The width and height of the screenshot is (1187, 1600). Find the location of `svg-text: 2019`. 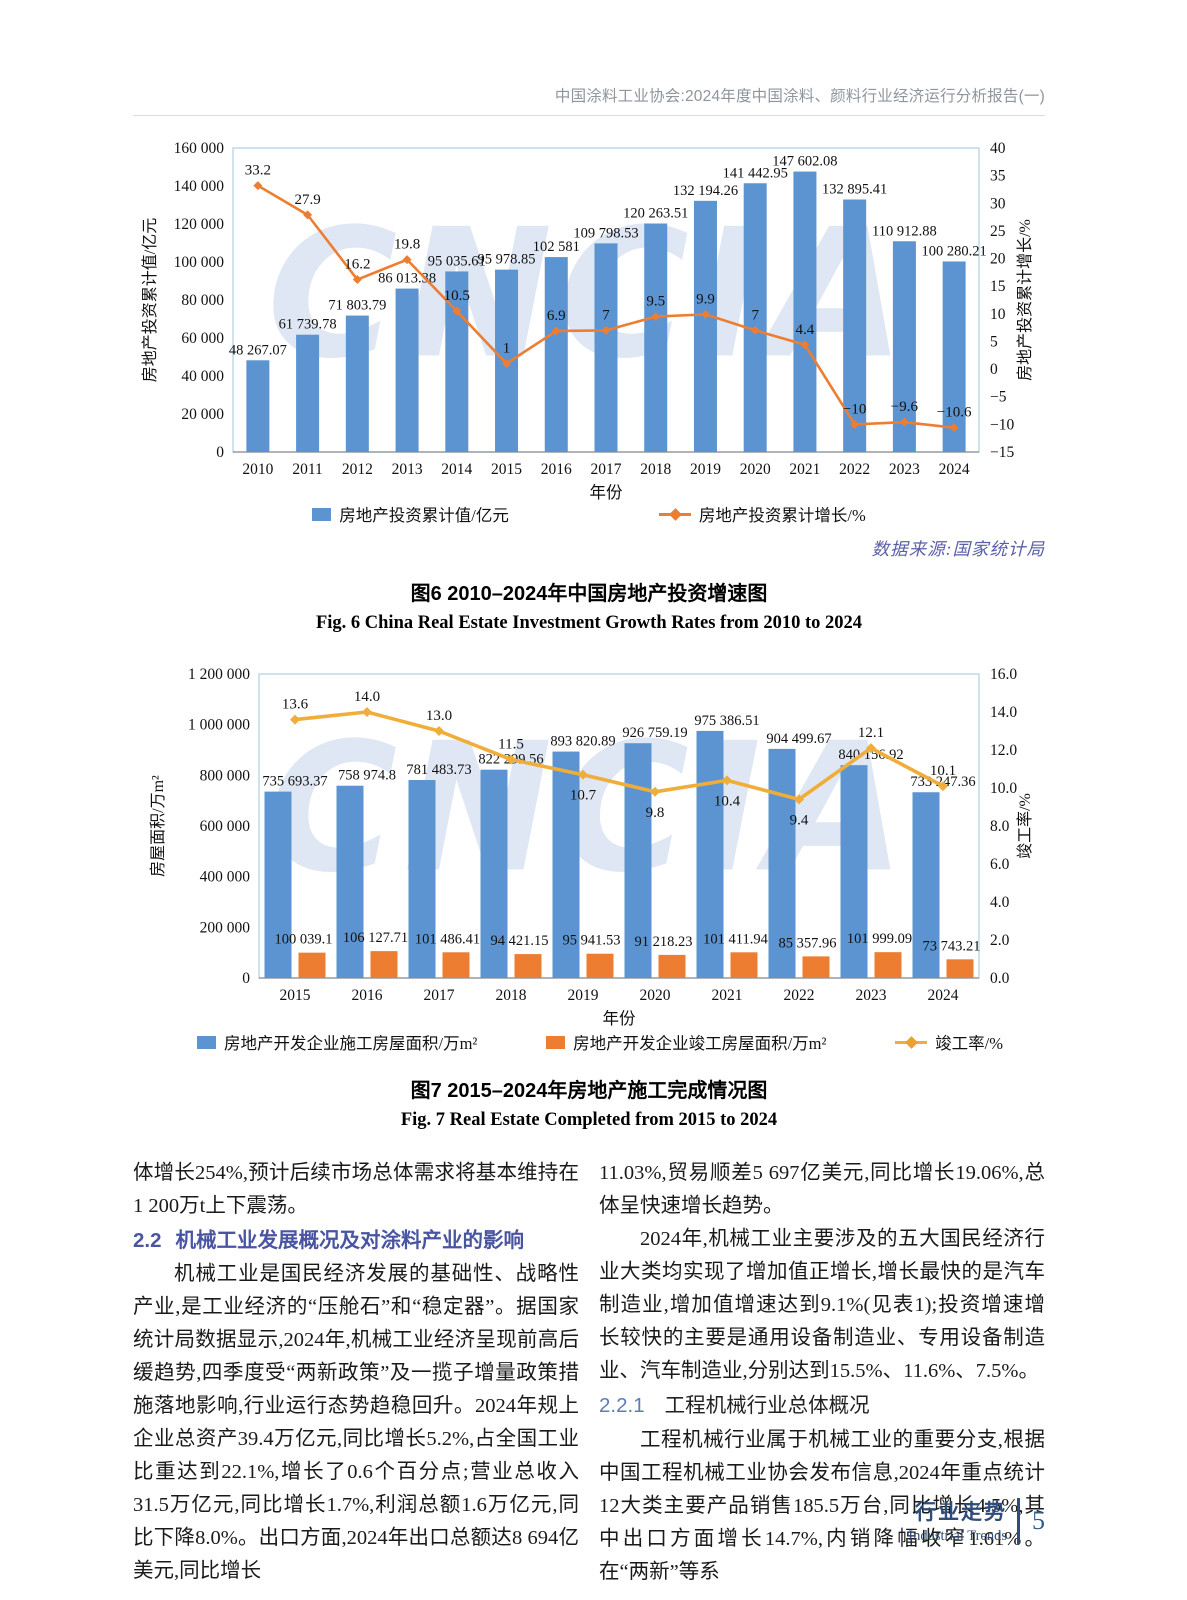

svg-text: 2019 is located at coordinates (705, 469).